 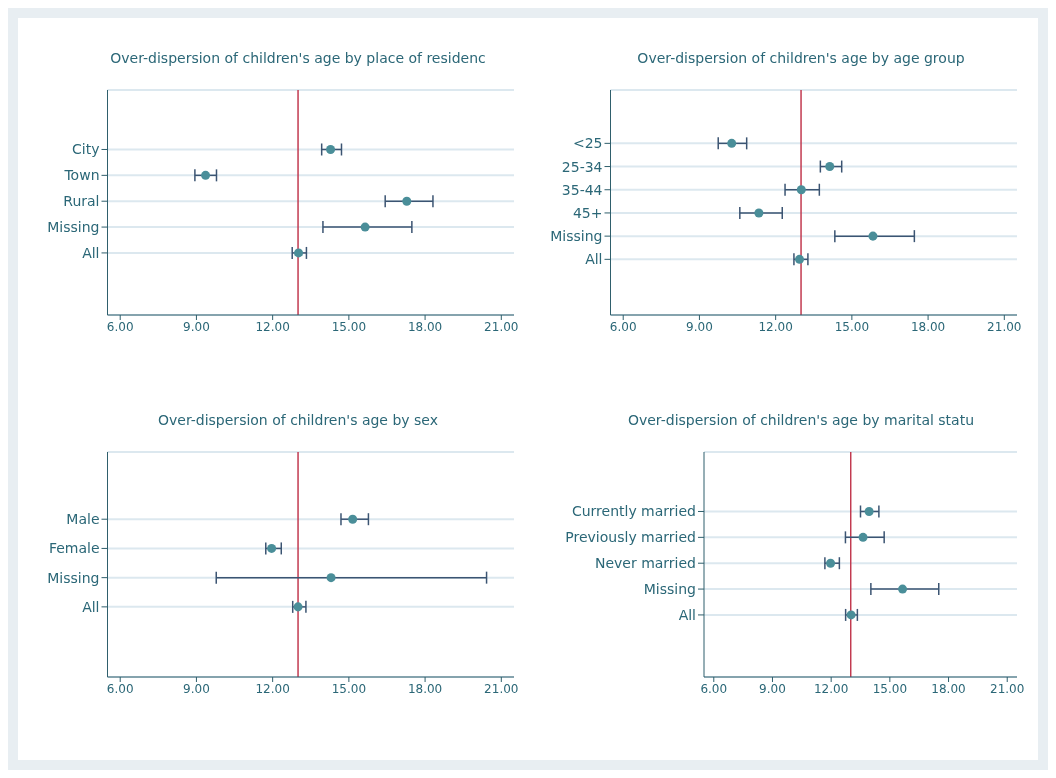 What do you see at coordinates (630, 537) in the screenshot?
I see `y-tick-label: Previously married` at bounding box center [630, 537].